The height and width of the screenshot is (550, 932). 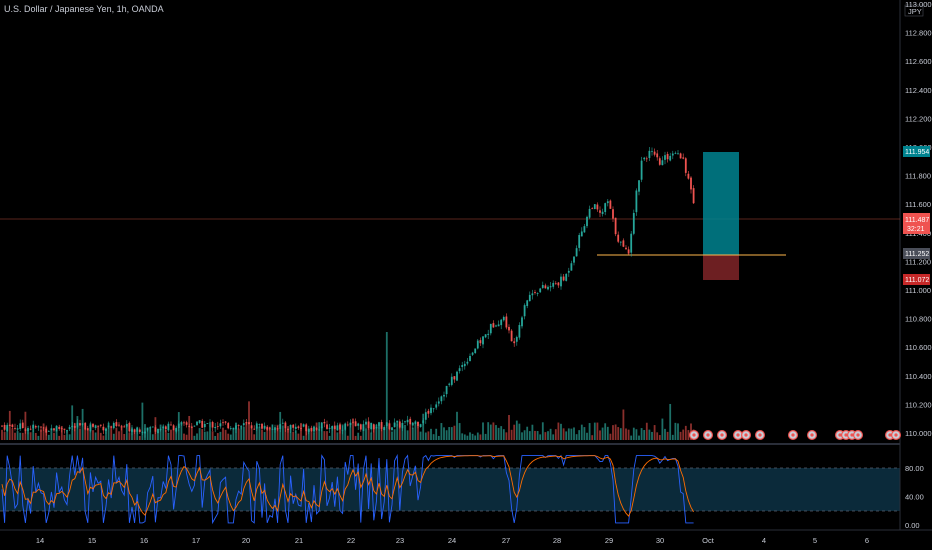 What do you see at coordinates (916, 151) in the screenshot?
I see `target-price-tag: 111.954` at bounding box center [916, 151].